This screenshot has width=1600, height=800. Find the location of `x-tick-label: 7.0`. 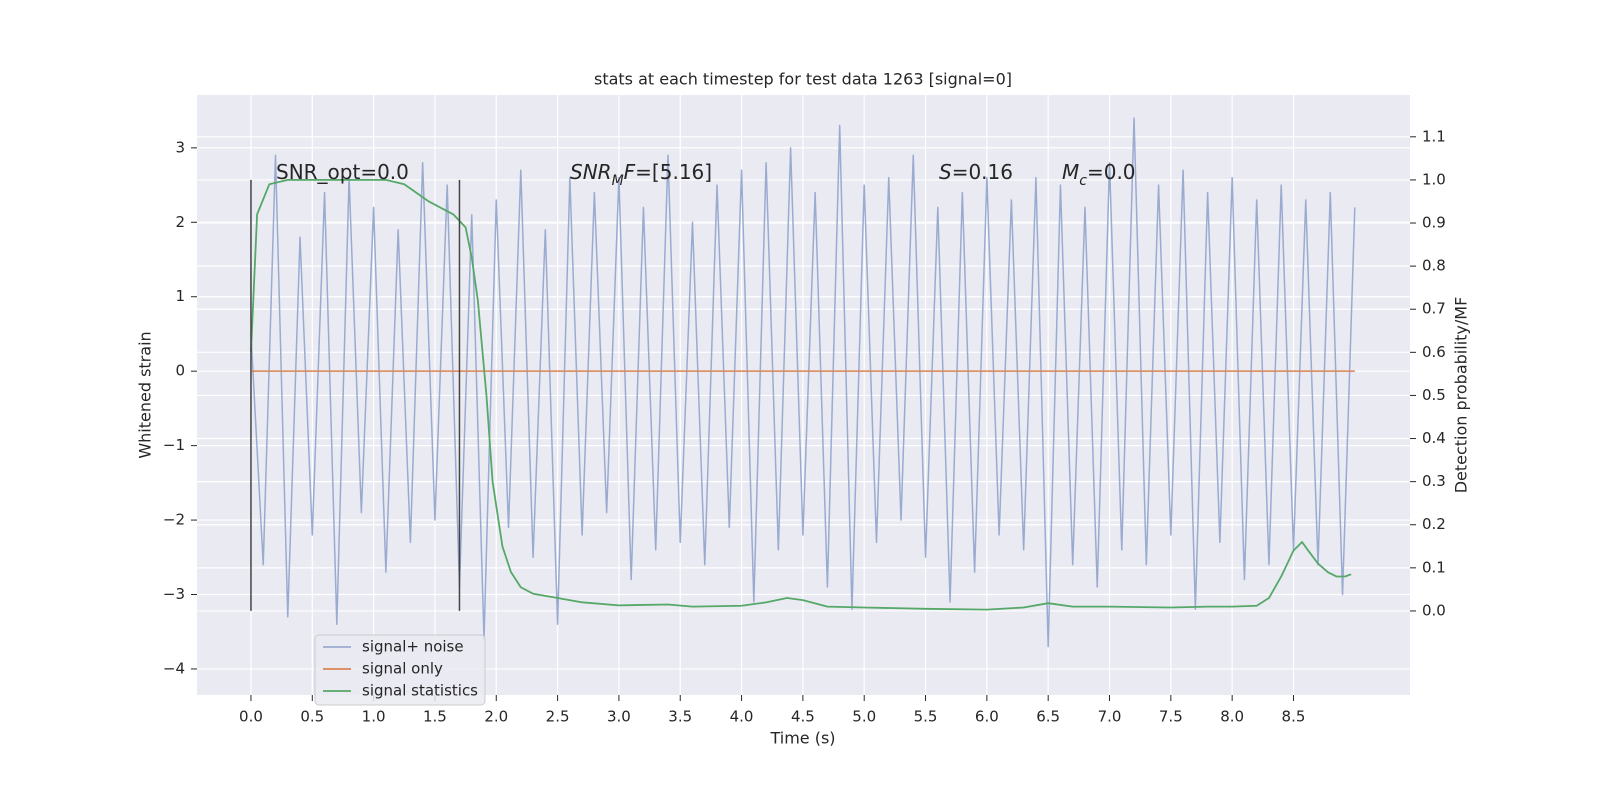

x-tick-label: 7.0 is located at coordinates (1110, 717).